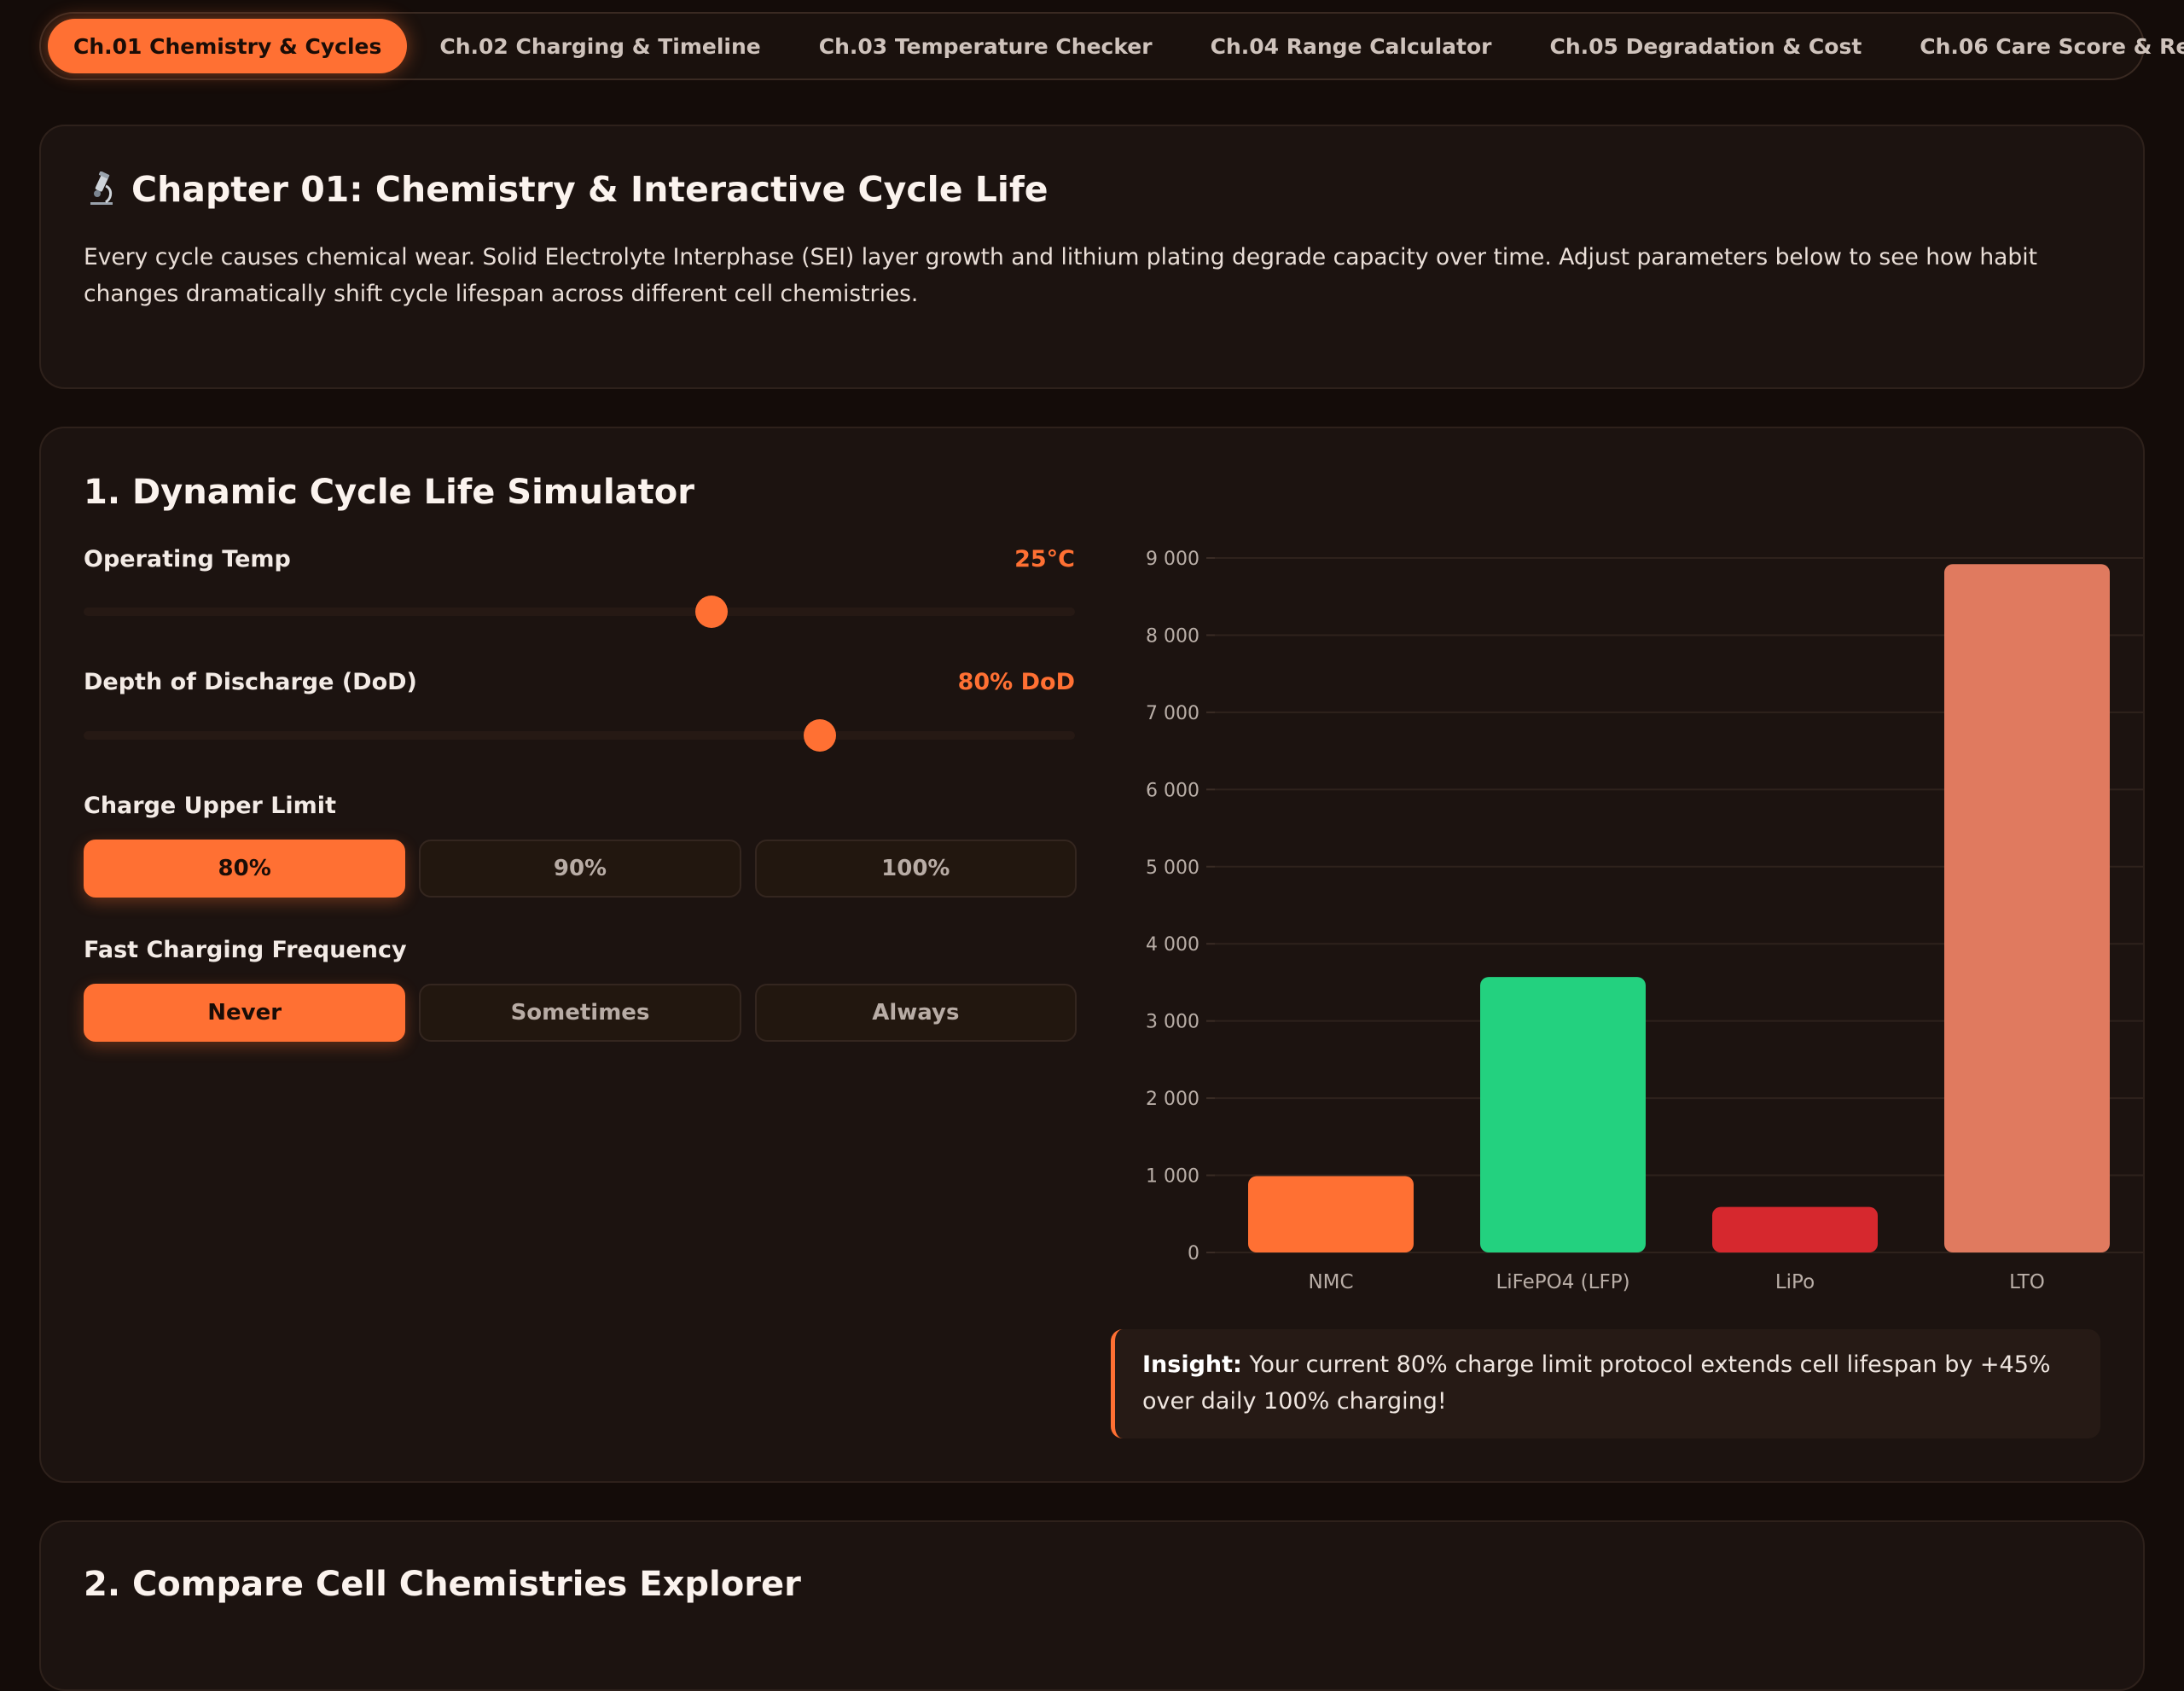 This screenshot has height=1691, width=2184. I want to click on dod-label: Depth of Discharge (DoD), so click(251, 682).